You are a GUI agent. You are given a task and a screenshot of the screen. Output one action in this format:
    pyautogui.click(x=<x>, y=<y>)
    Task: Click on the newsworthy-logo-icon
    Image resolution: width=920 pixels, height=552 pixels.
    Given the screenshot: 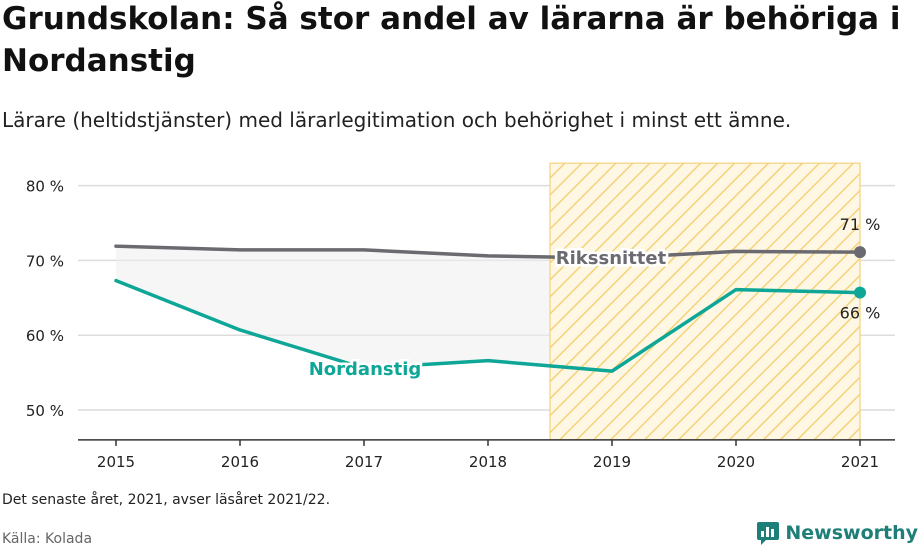 What is the action you would take?
    pyautogui.click(x=768, y=533)
    